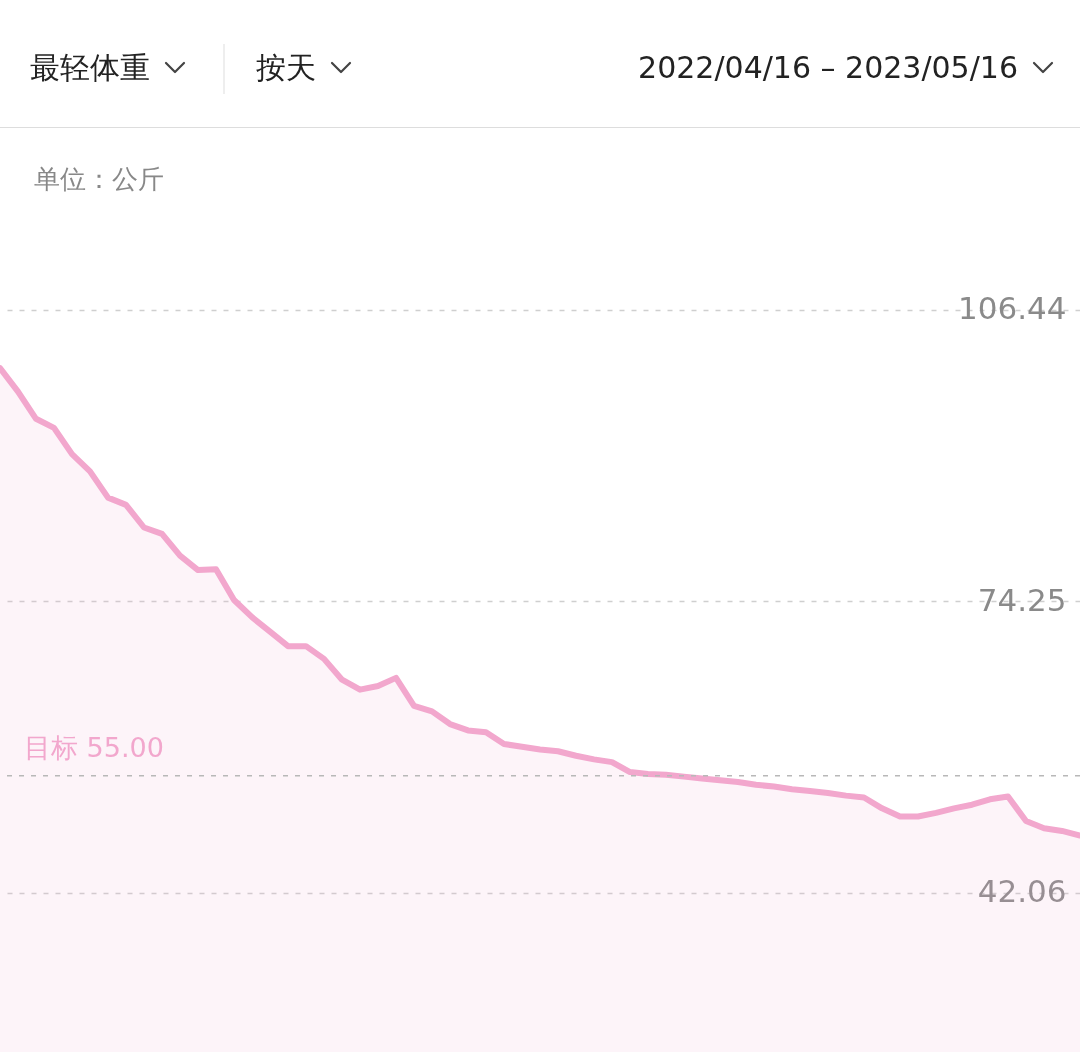  What do you see at coordinates (90, 68) in the screenshot?
I see `text: 最轻体重` at bounding box center [90, 68].